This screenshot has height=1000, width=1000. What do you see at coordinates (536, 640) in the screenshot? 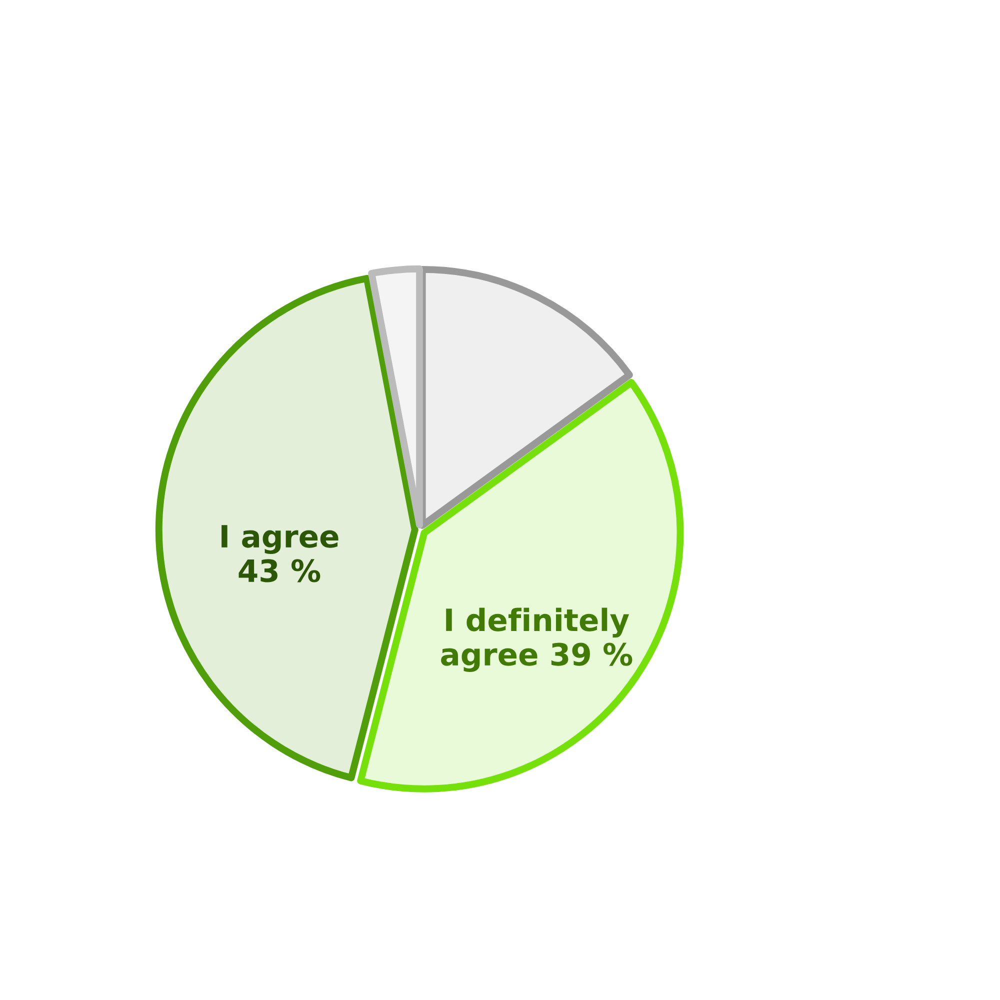
I see `slice-label: I definitely agree 39 %` at bounding box center [536, 640].